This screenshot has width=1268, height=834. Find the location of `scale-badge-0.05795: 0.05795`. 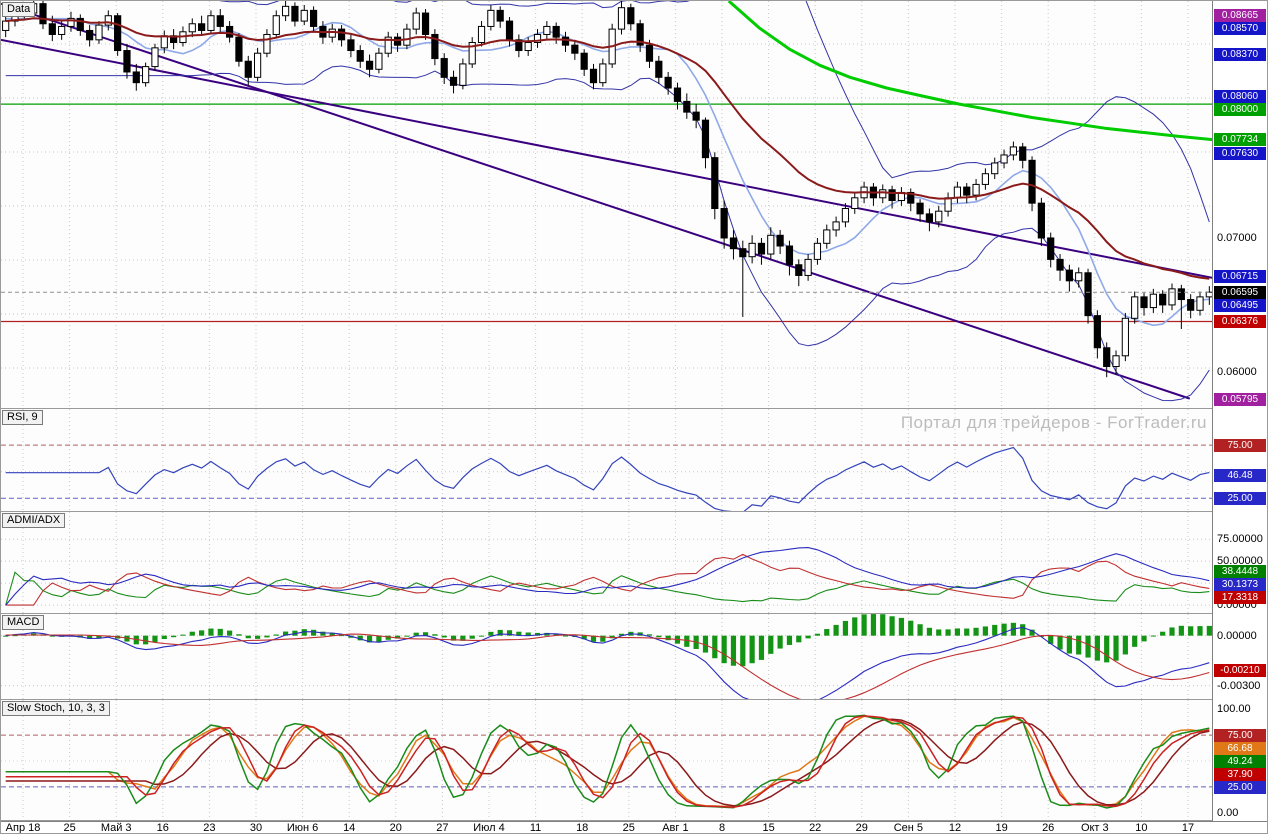

scale-badge-0.05795: 0.05795 is located at coordinates (1240, 399).